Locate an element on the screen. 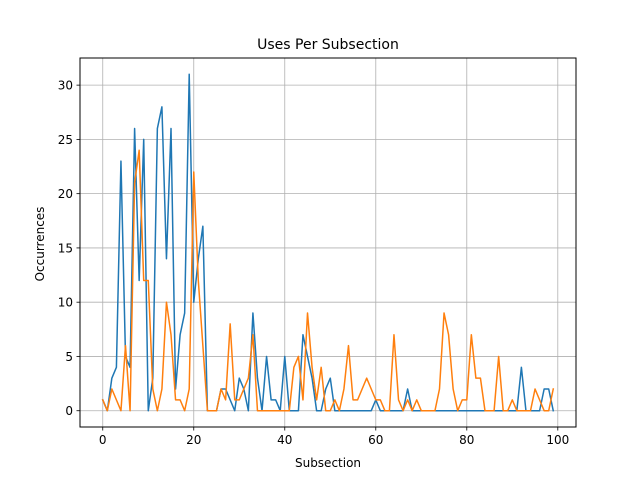 The height and width of the screenshot is (480, 640). x-tick-label: 100 is located at coordinates (557, 440).